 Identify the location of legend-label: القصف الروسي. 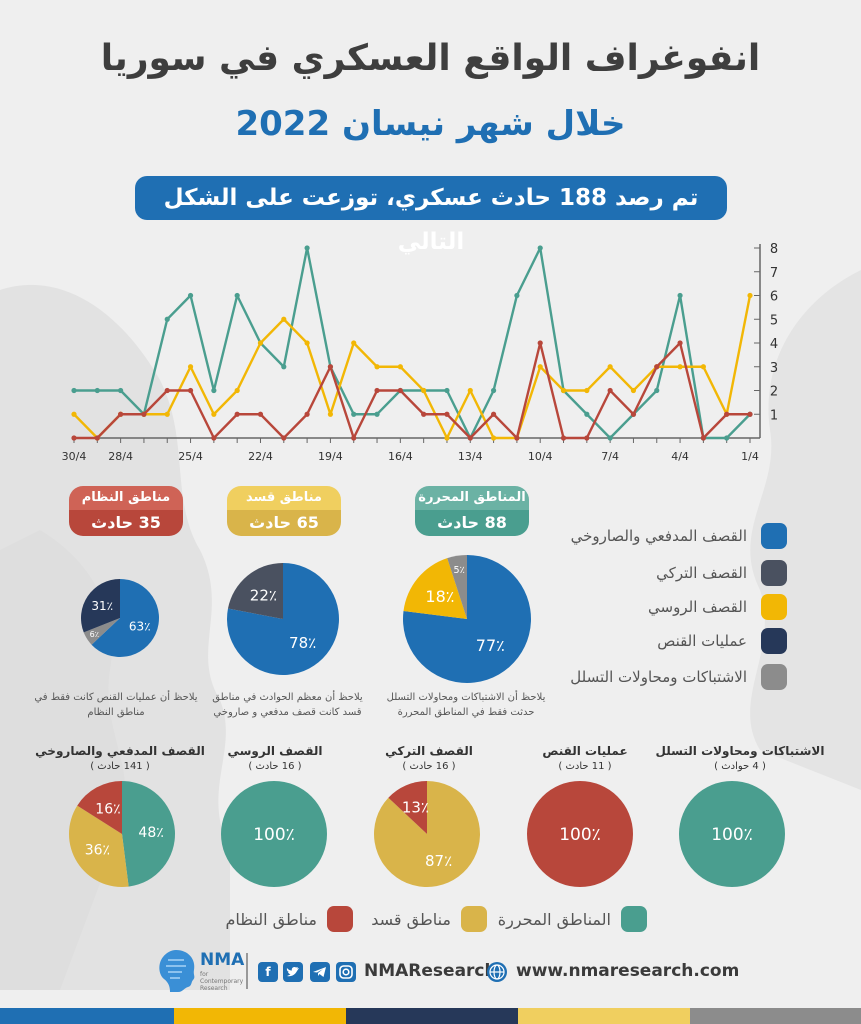
(697, 607).